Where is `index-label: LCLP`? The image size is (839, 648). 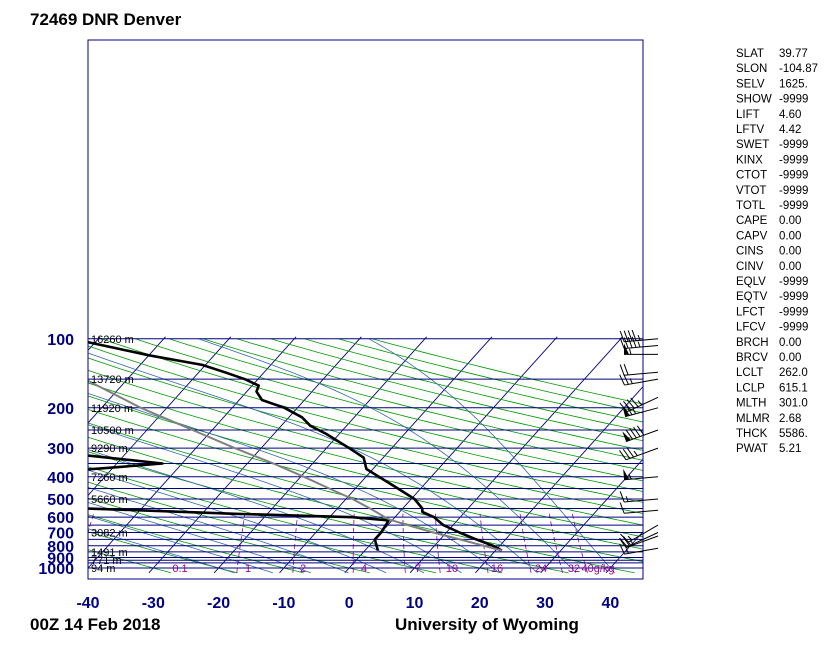 index-label: LCLP is located at coordinates (750, 388).